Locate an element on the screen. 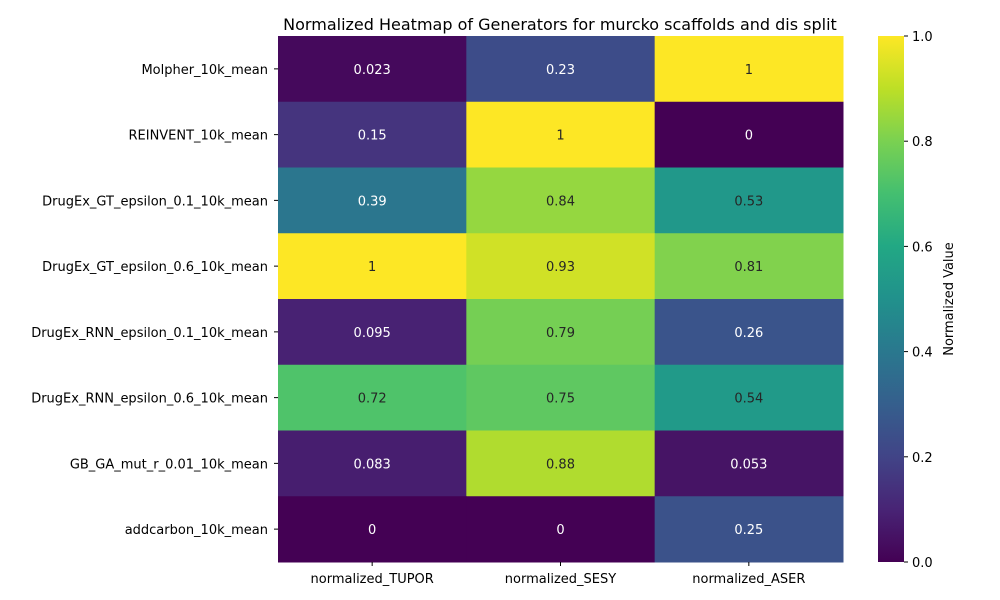 This screenshot has width=1000, height=600. colorbar-tick-label: 0.2 is located at coordinates (922, 458).